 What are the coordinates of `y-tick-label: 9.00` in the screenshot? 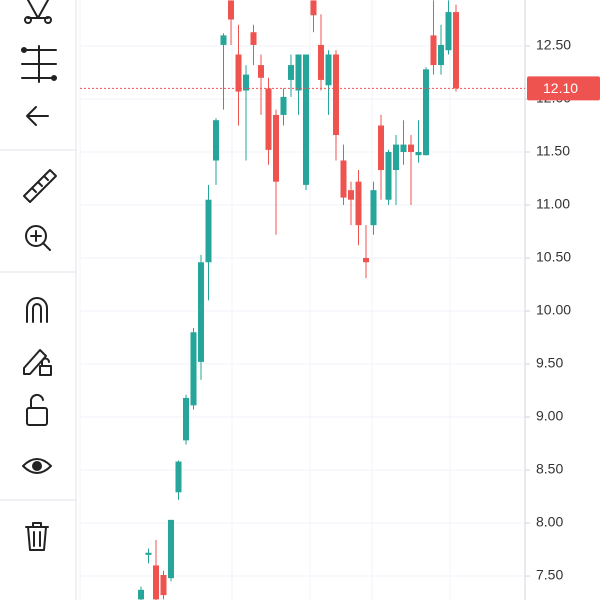 It's located at (549, 416).